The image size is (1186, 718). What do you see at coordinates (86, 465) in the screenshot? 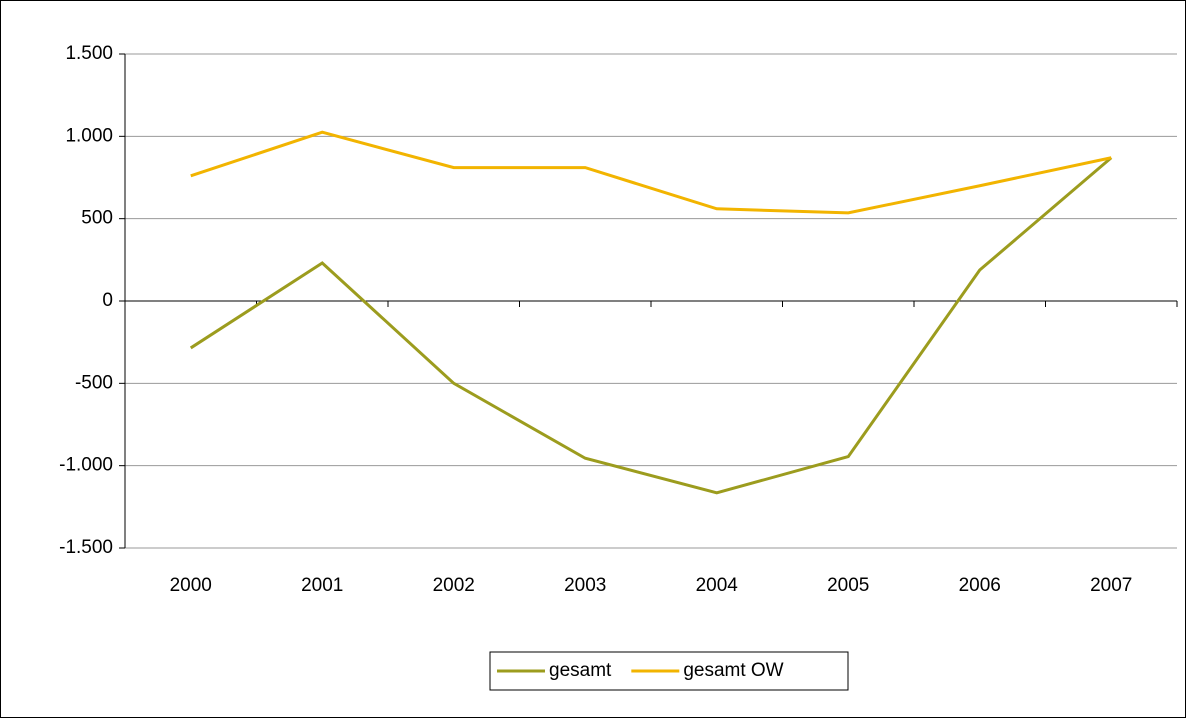
I see `y-tick-label: -1.000` at bounding box center [86, 465].